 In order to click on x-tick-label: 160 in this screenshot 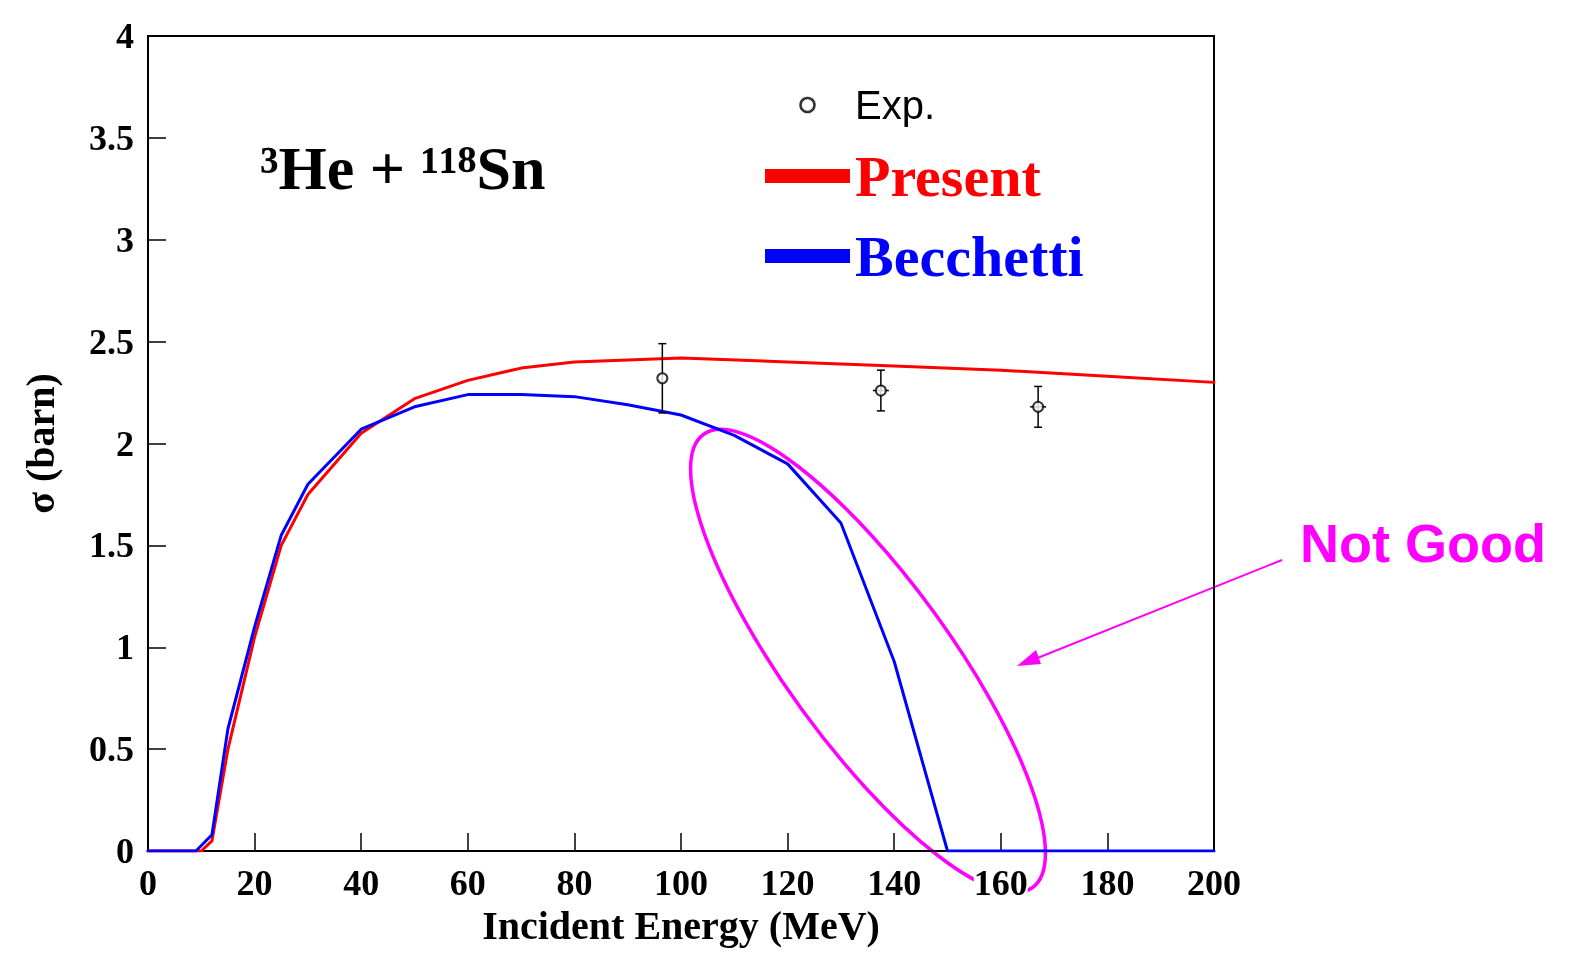, I will do `click(1000, 883)`.